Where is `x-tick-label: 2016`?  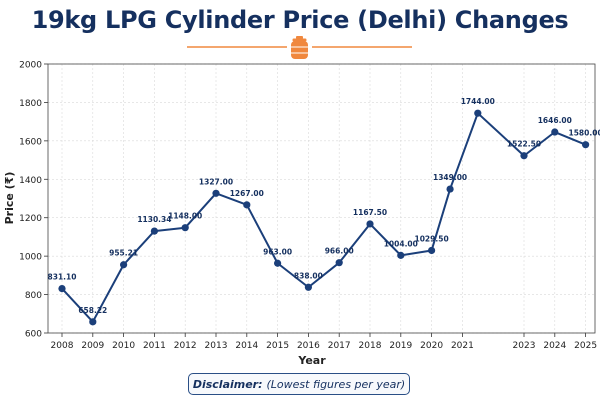 x-tick-label: 2016 is located at coordinates (308, 346).